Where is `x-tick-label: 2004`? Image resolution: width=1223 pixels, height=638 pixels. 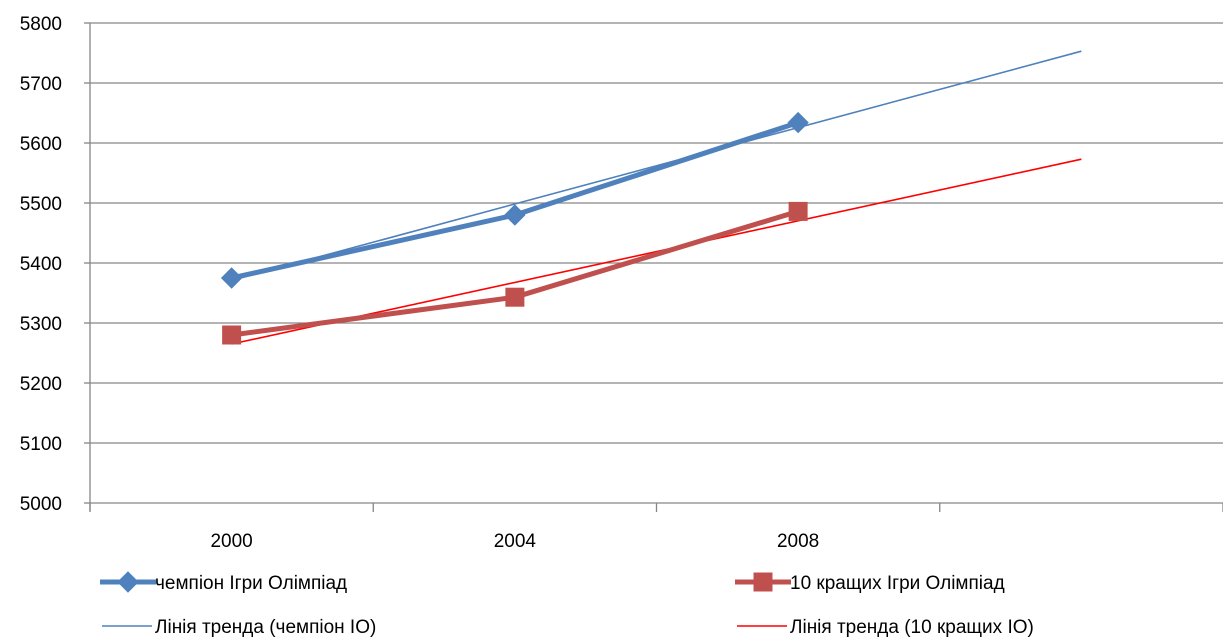
x-tick-label: 2004 is located at coordinates (515, 541).